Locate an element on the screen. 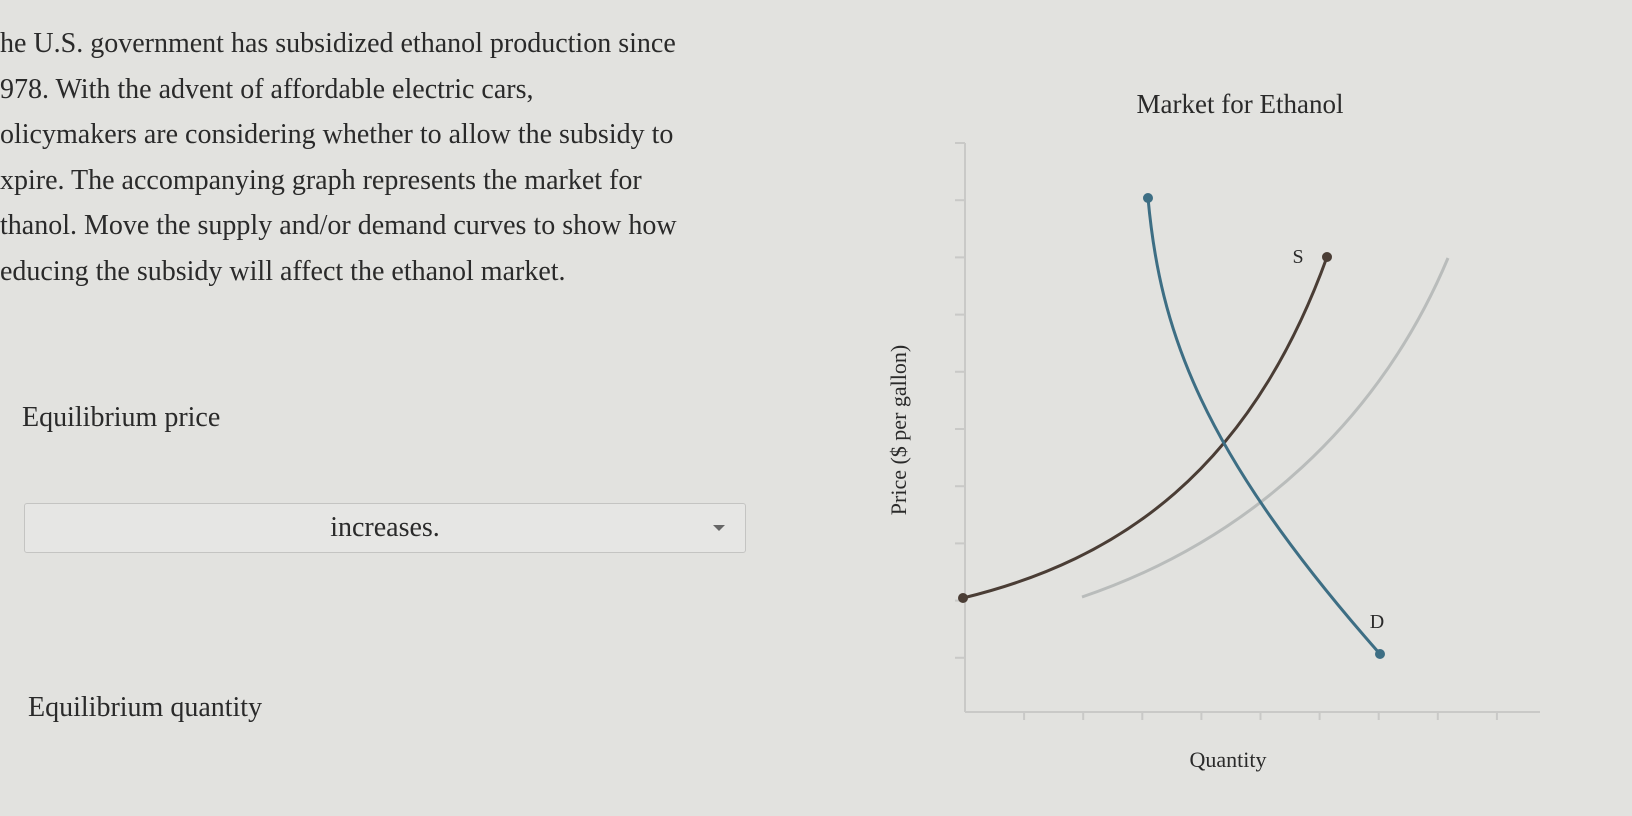  demand-label: D is located at coordinates (1377, 622).